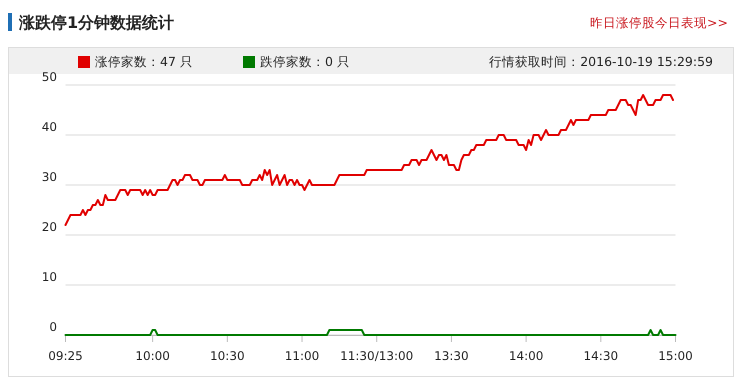  Describe the element at coordinates (302, 356) in the screenshot. I see `x-tick-label: 11:00` at that location.